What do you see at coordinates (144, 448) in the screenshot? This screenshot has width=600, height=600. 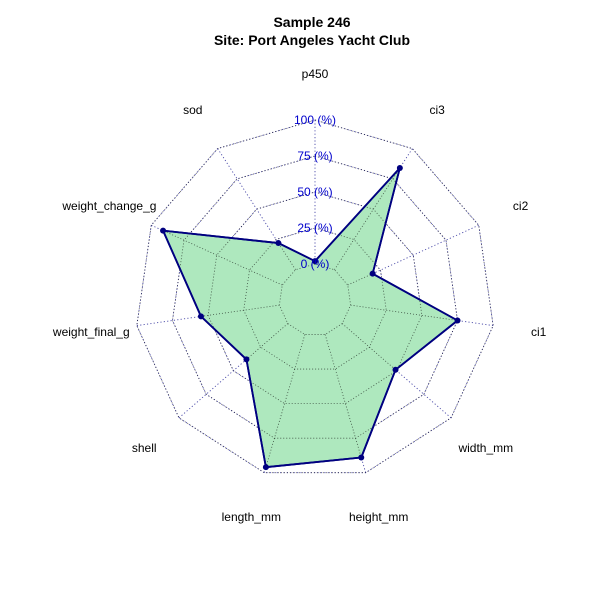 I see `axis-label-shell: shell` at bounding box center [144, 448].